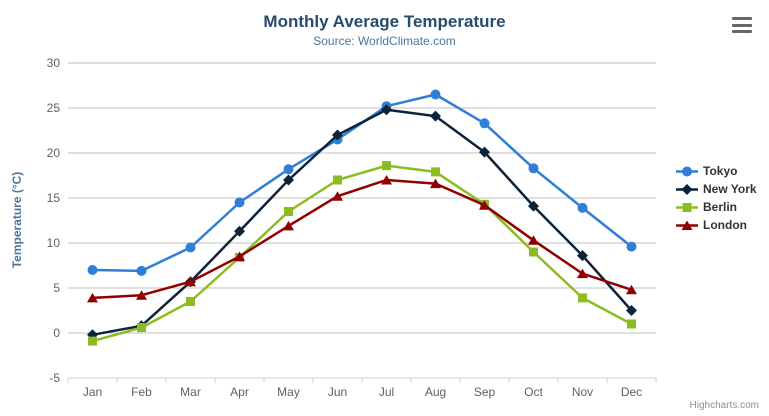 The image size is (769, 416). Describe the element at coordinates (54, 108) in the screenshot. I see `y-tick-label: 25` at that location.